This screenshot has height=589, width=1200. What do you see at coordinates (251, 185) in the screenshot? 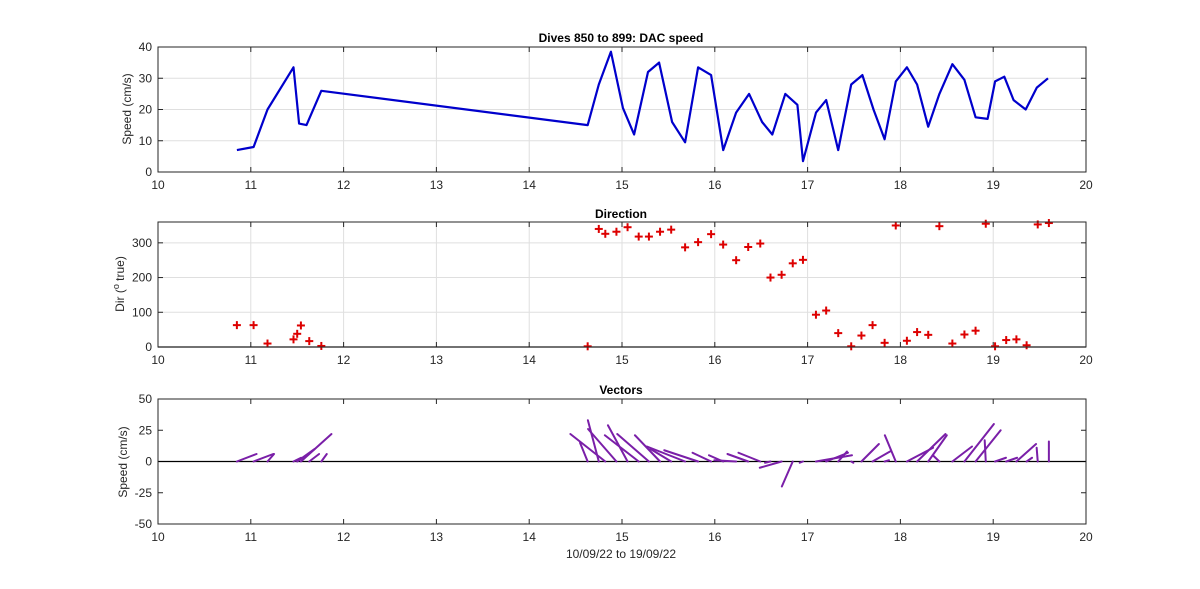
I see `speed-x-tick-label: 11` at bounding box center [251, 185].